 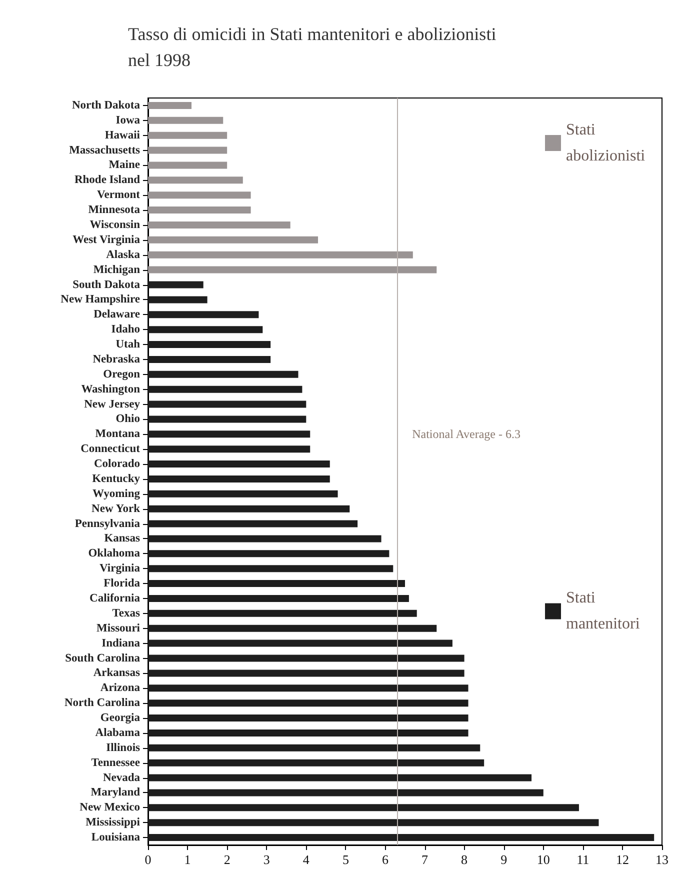 I want to click on y-tick-label: Oklahoma, so click(x=114, y=554).